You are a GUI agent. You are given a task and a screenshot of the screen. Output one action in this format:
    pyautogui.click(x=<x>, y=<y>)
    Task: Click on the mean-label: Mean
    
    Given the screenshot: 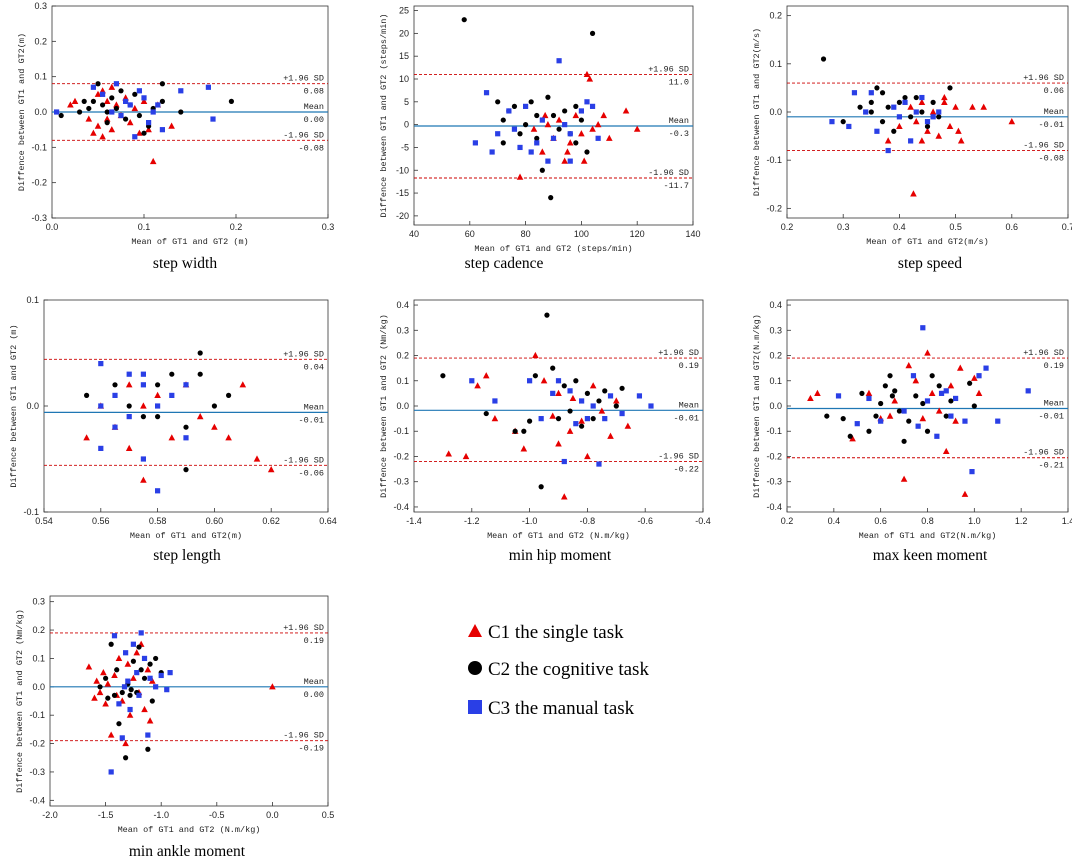 What is the action you would take?
    pyautogui.click(x=689, y=405)
    